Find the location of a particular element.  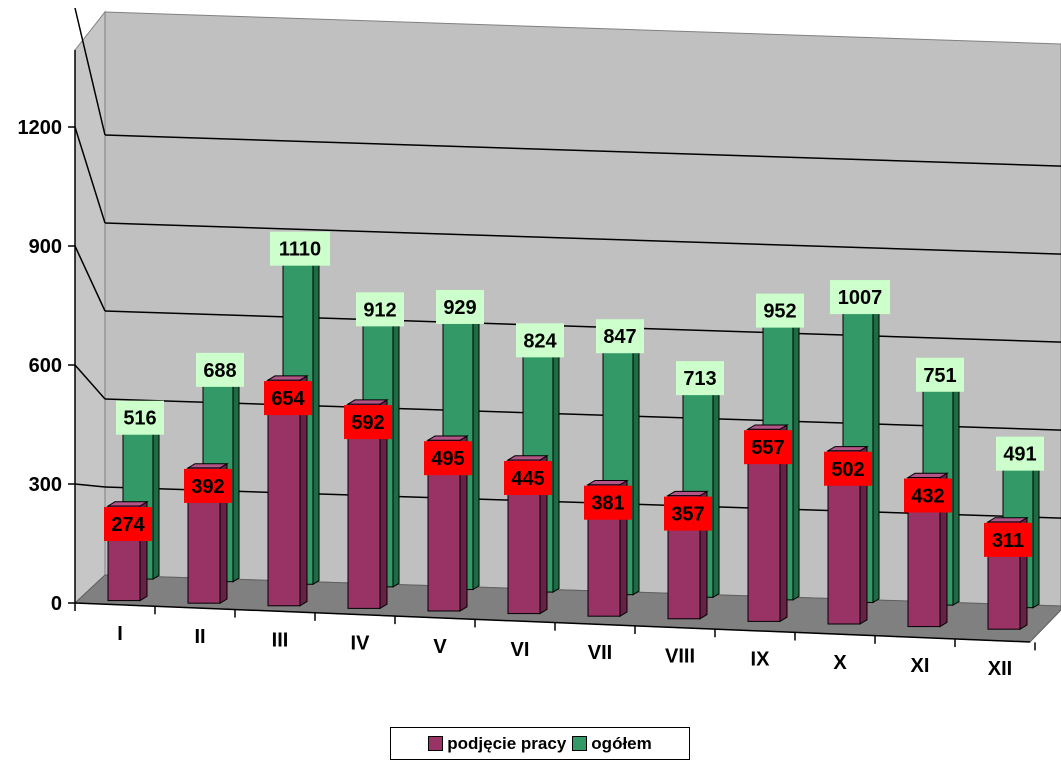

svg-text: 1110 is located at coordinates (300, 250).